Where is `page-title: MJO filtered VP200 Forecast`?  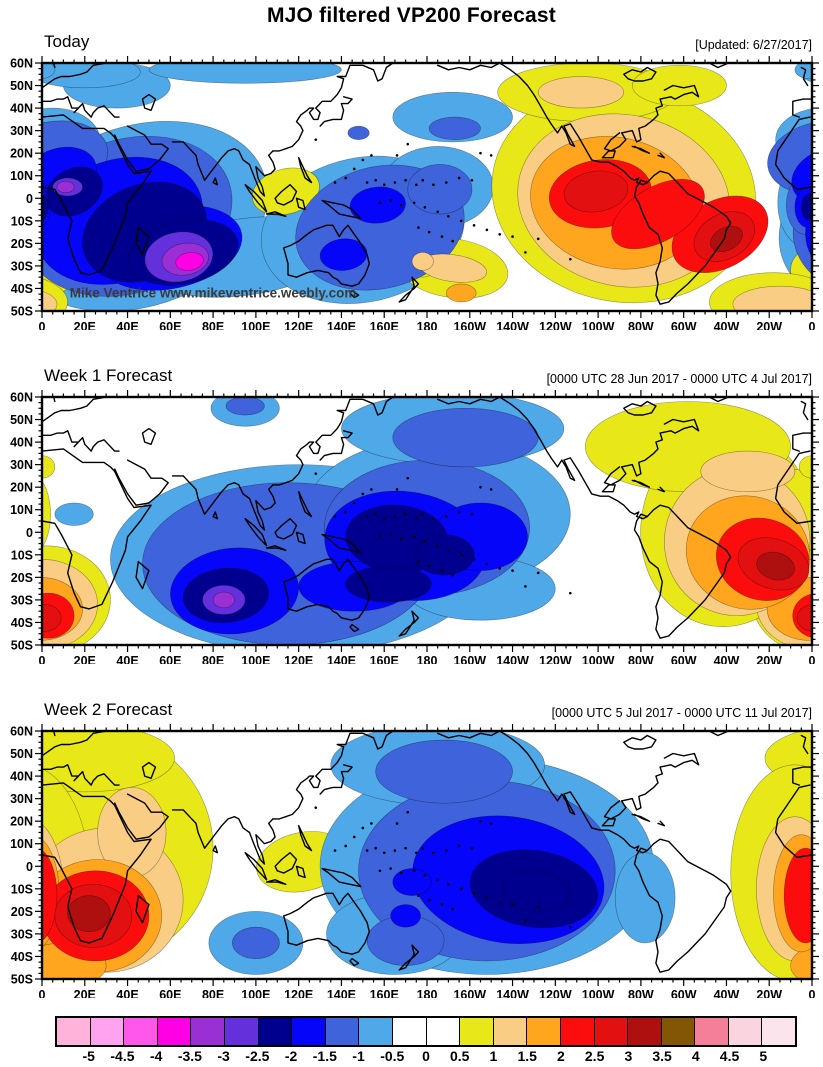
page-title: MJO filtered VP200 Forecast is located at coordinates (411, 15).